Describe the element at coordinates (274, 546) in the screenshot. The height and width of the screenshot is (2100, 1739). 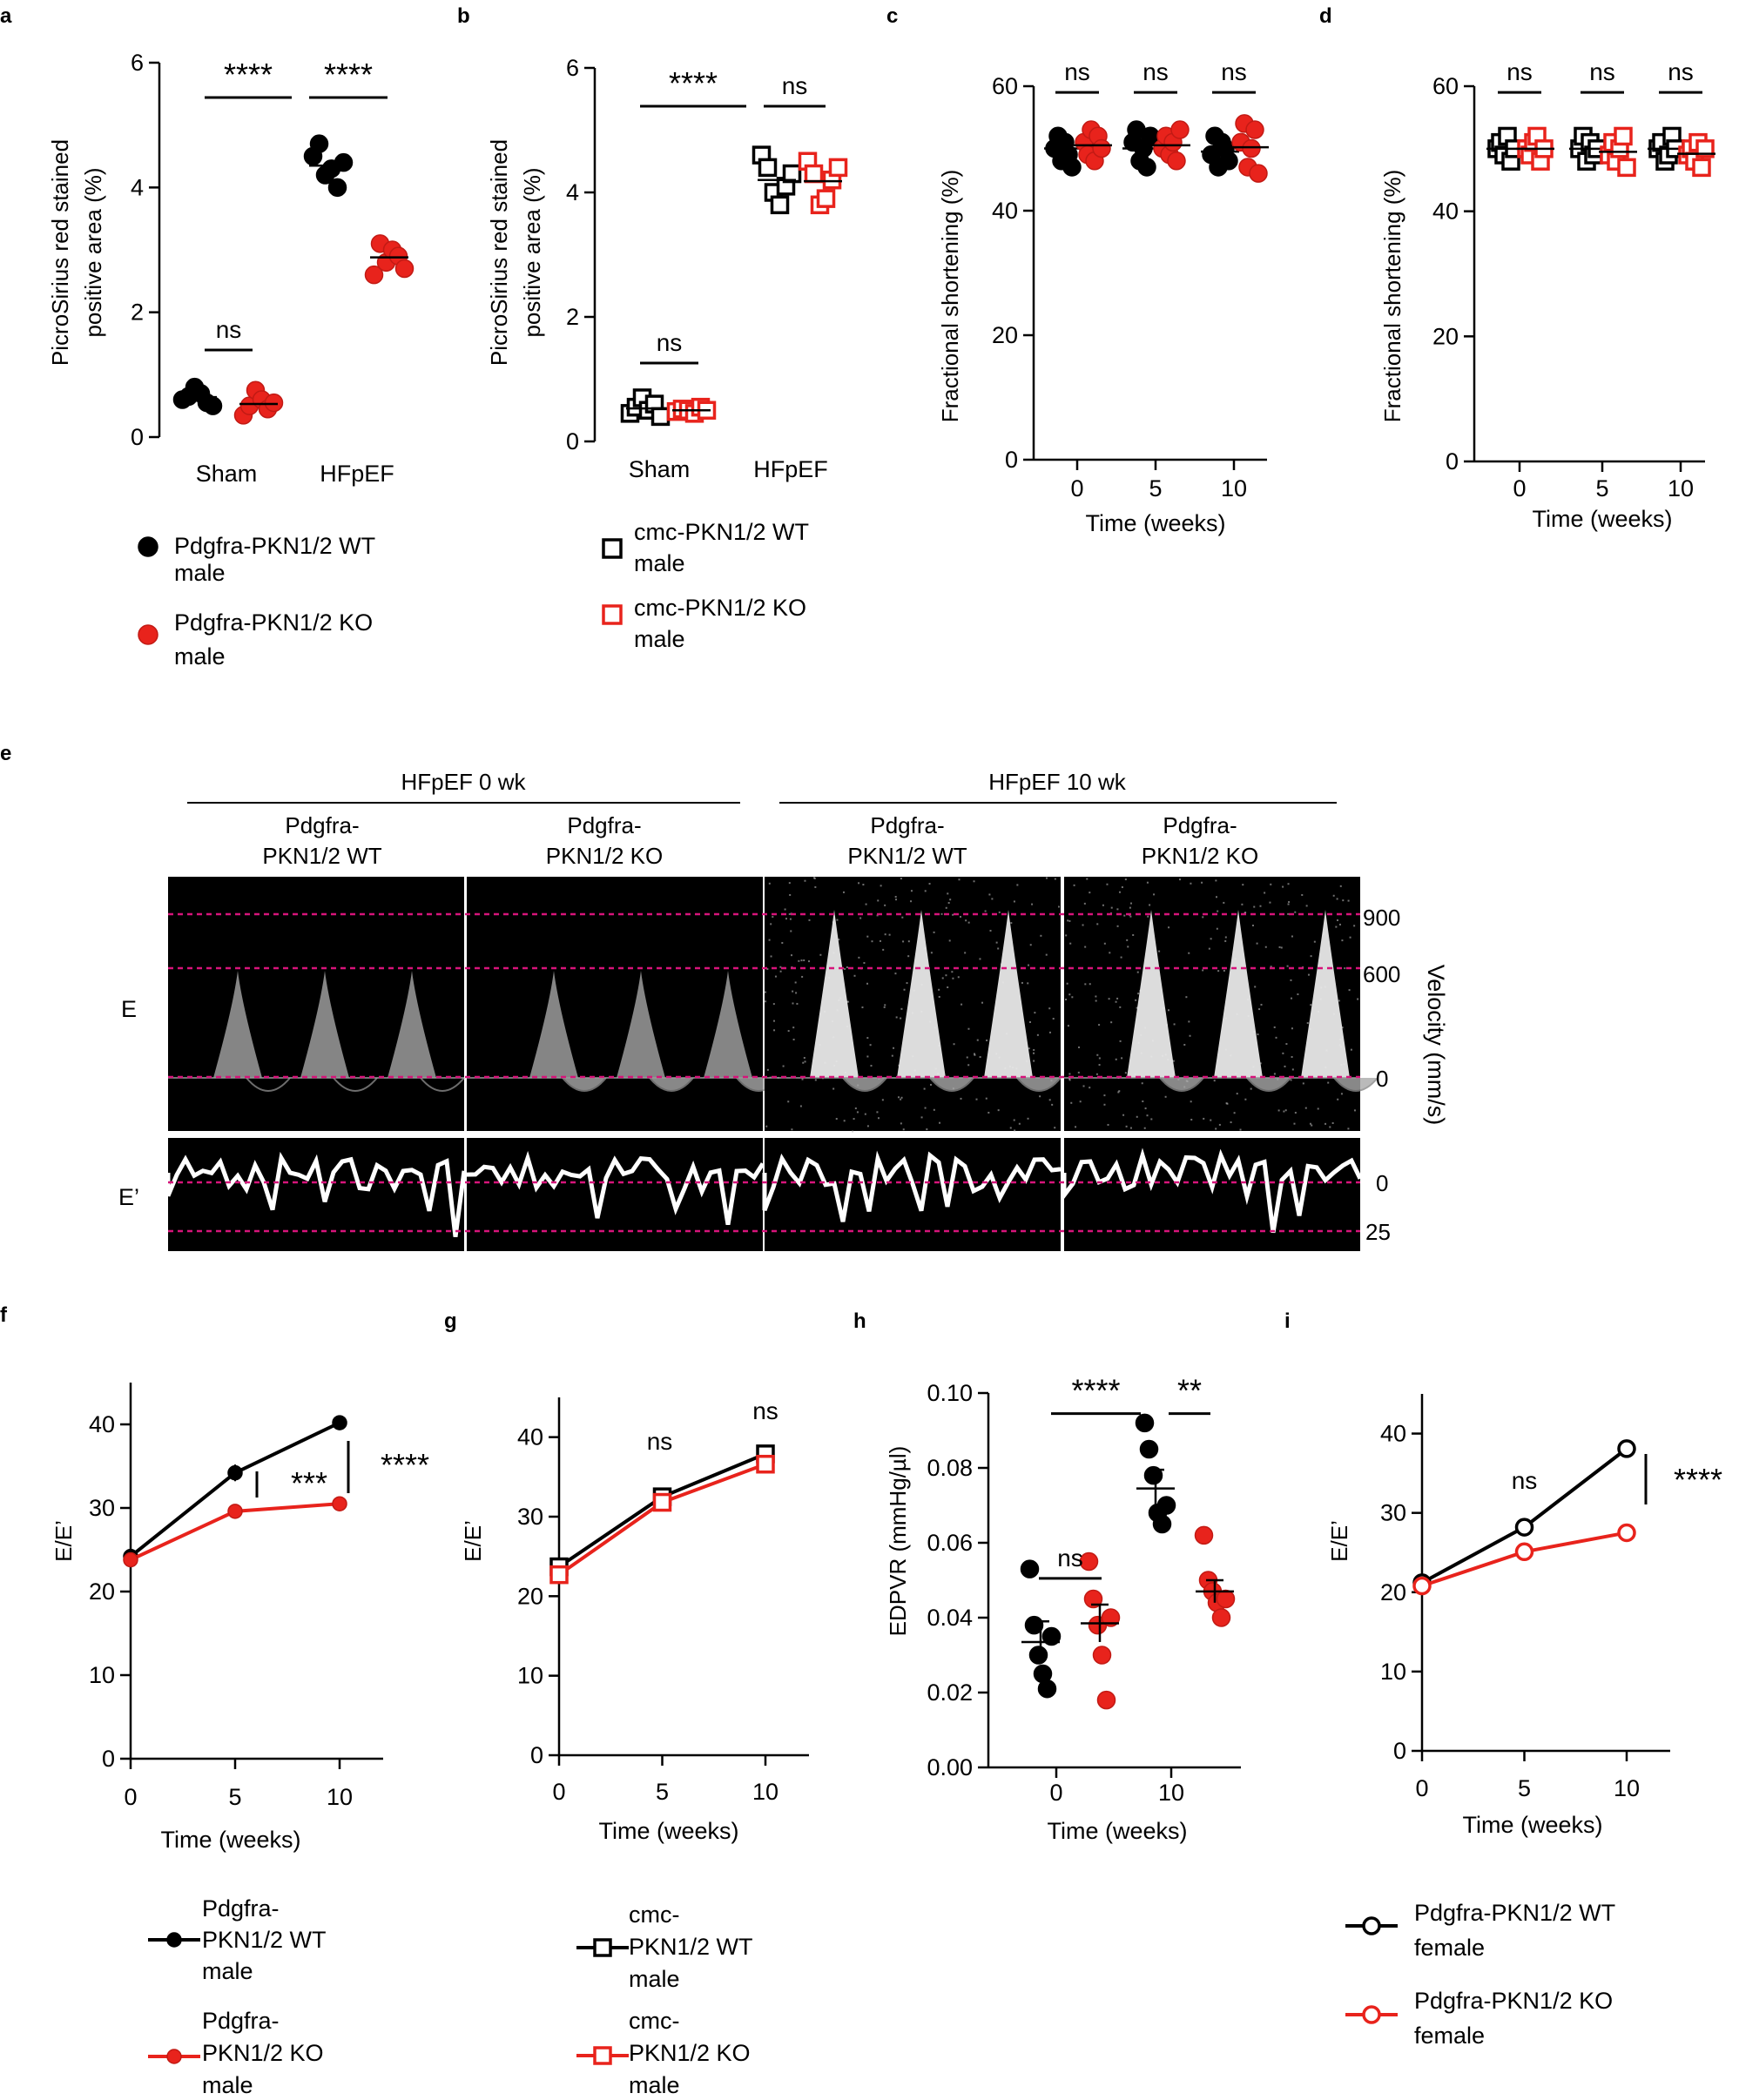
I see `legend-a-wt-line1: Pdgfra-PKN1/2 WT` at that location.